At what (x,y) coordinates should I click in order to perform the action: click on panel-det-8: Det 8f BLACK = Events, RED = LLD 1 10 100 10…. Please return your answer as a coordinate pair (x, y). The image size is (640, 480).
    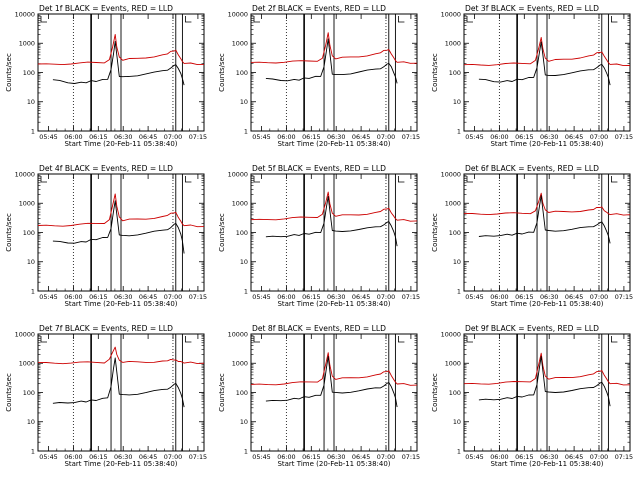
    Looking at the image, I should click on (319, 396).